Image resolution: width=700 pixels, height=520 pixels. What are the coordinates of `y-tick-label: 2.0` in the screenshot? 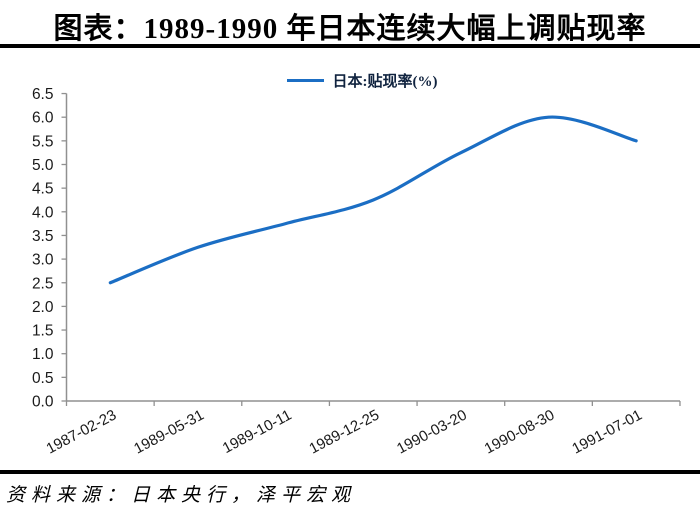 It's located at (43, 307).